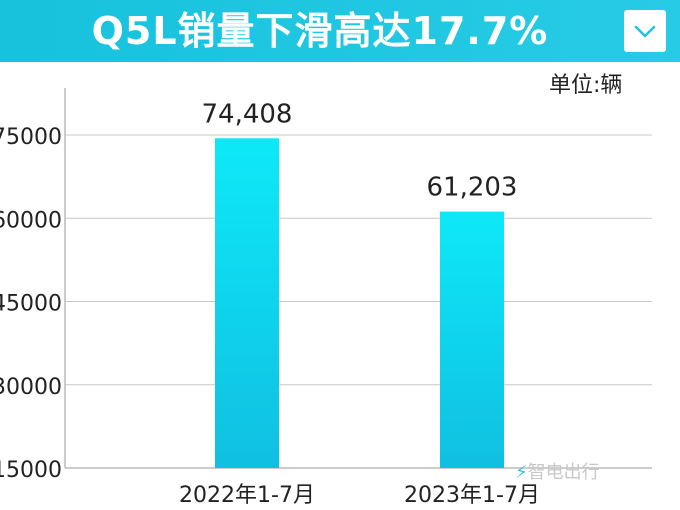  I want to click on title-bar: Q5L销量下滑高达17.7%, so click(340, 31).